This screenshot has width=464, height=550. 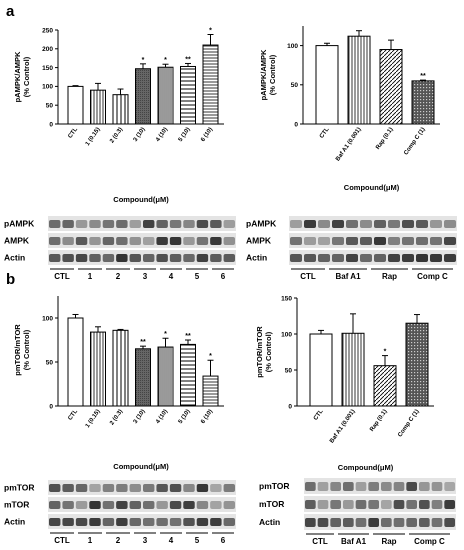 What do you see at coordinates (259, 241) in the screenshot?
I see `blot-row-label: AMPK` at bounding box center [259, 241].